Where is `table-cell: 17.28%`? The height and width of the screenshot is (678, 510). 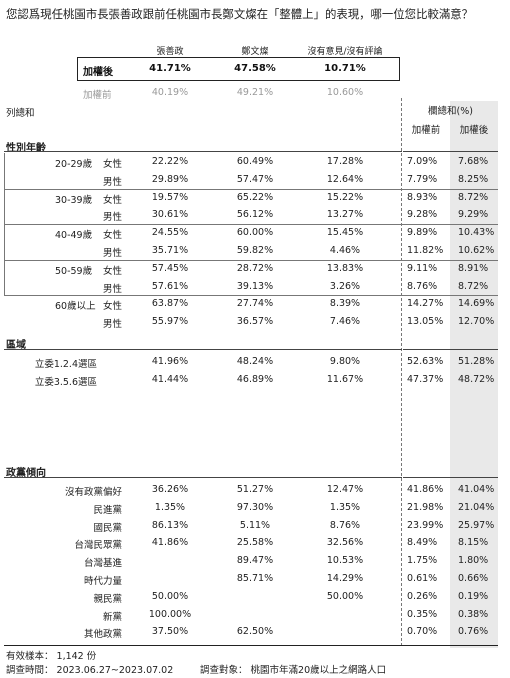
table-cell: 17.28% is located at coordinates (345, 161).